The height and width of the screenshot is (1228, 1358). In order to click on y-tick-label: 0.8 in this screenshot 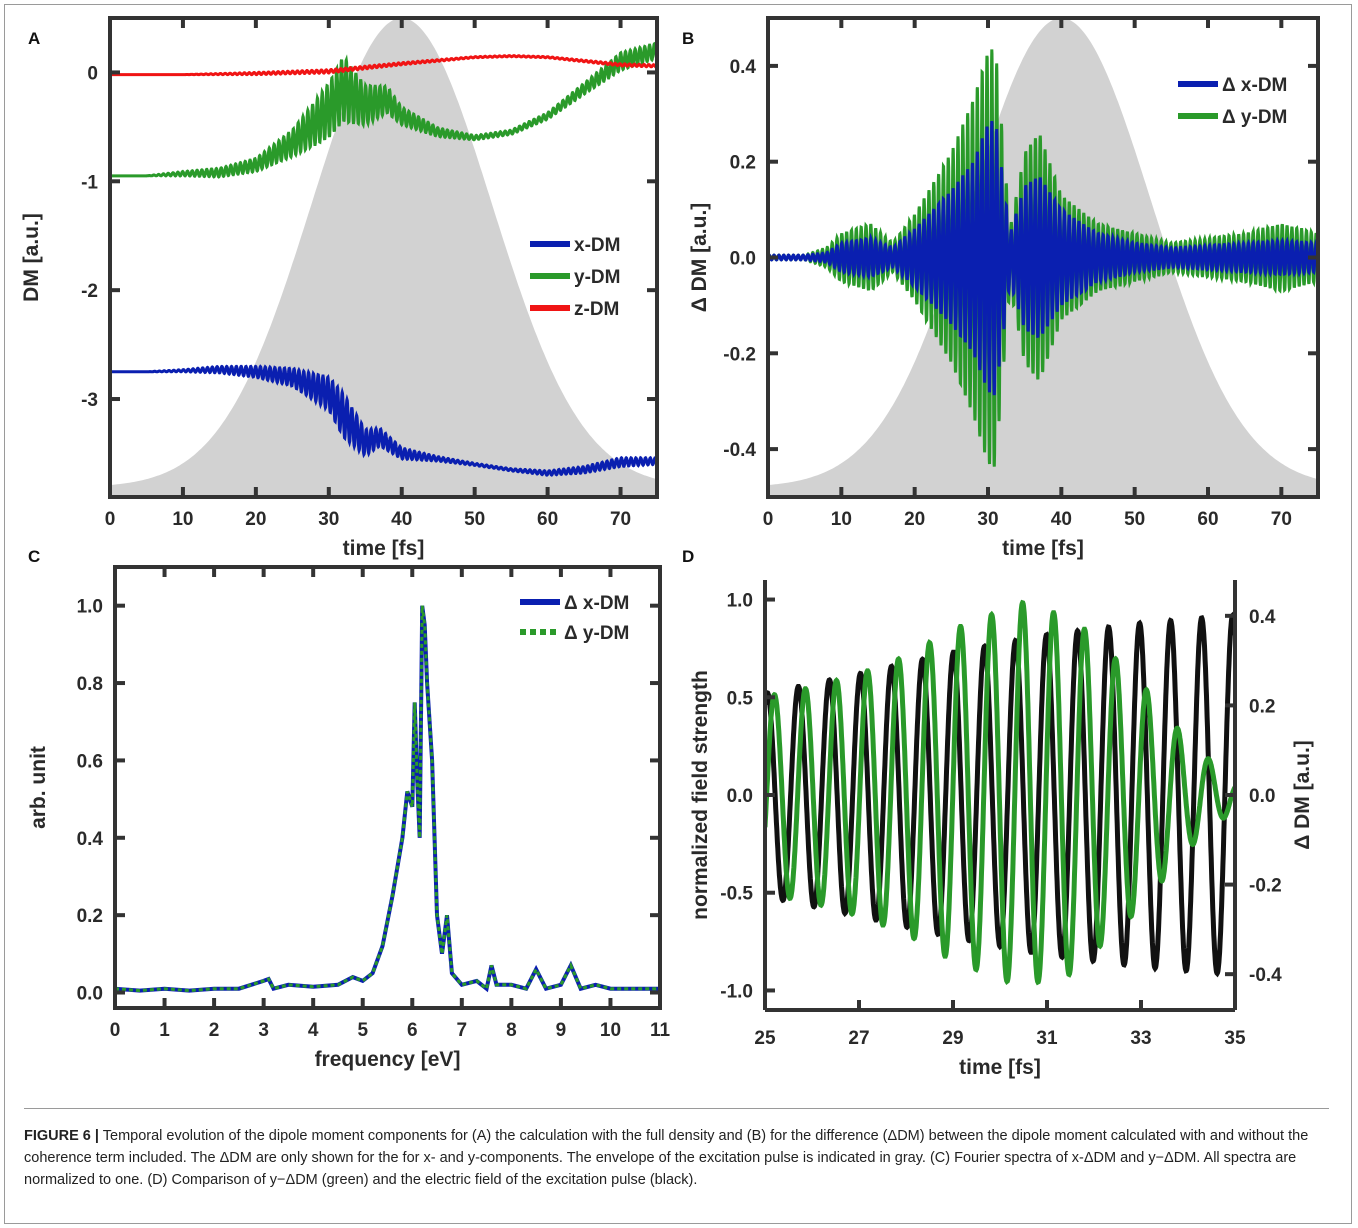, I will do `click(90, 684)`.